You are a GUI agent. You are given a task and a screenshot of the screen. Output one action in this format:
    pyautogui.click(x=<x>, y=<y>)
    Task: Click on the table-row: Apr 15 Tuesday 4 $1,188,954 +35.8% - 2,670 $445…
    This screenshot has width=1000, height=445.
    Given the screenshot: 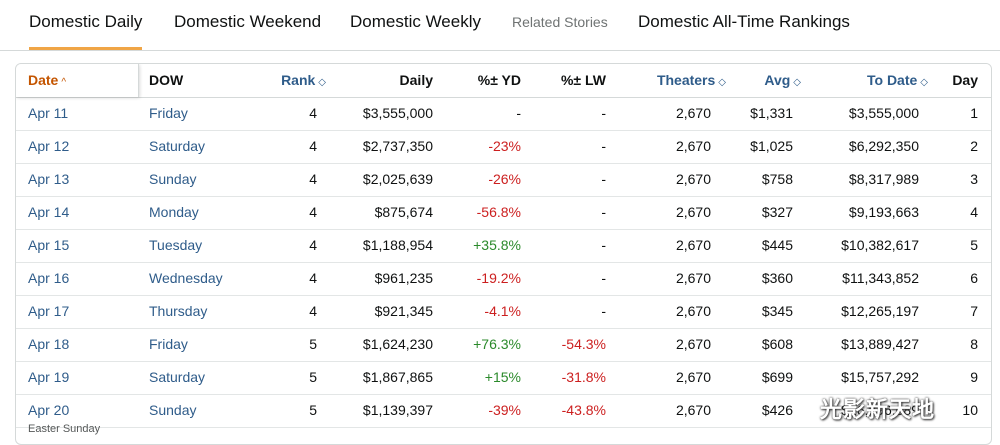 What is the action you would take?
    pyautogui.click(x=503, y=246)
    